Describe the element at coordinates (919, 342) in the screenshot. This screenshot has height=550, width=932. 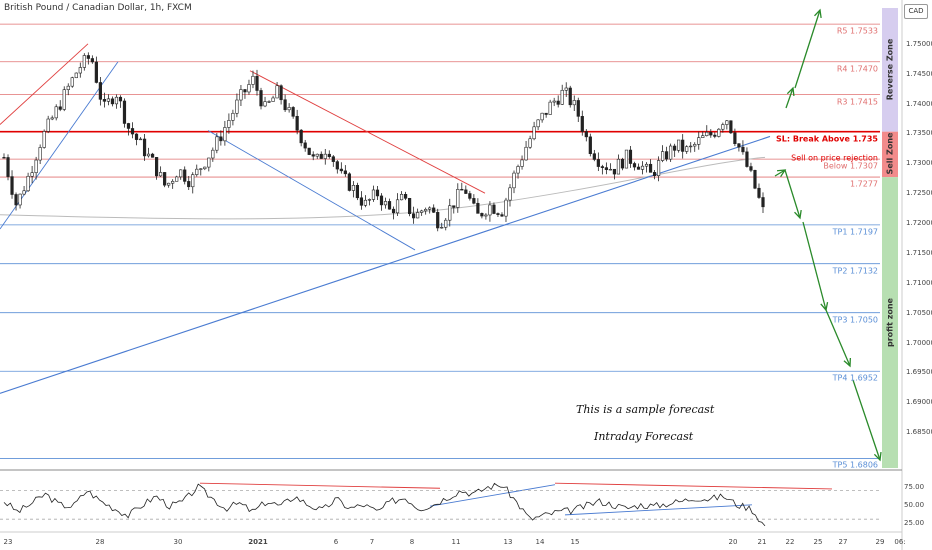
I see `price-tick: 1.70000` at that location.